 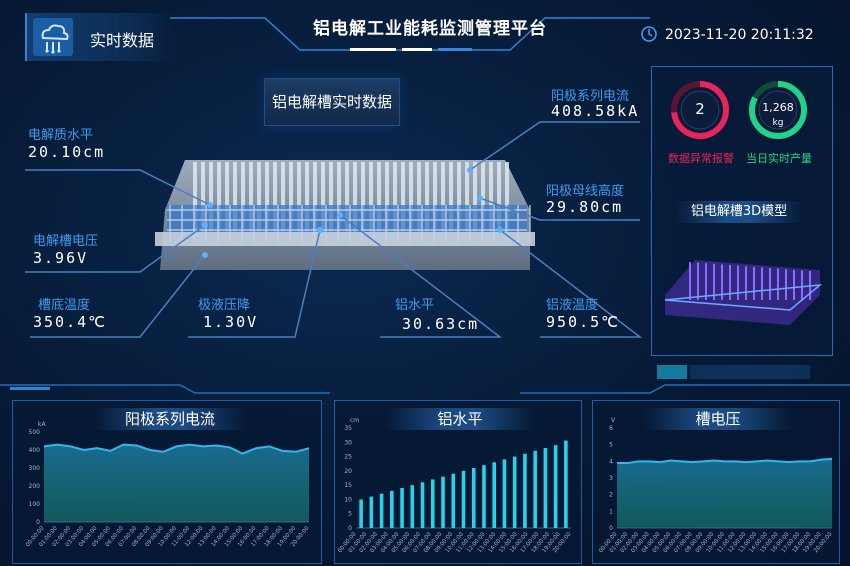 I want to click on alarm-ring, so click(x=700, y=110).